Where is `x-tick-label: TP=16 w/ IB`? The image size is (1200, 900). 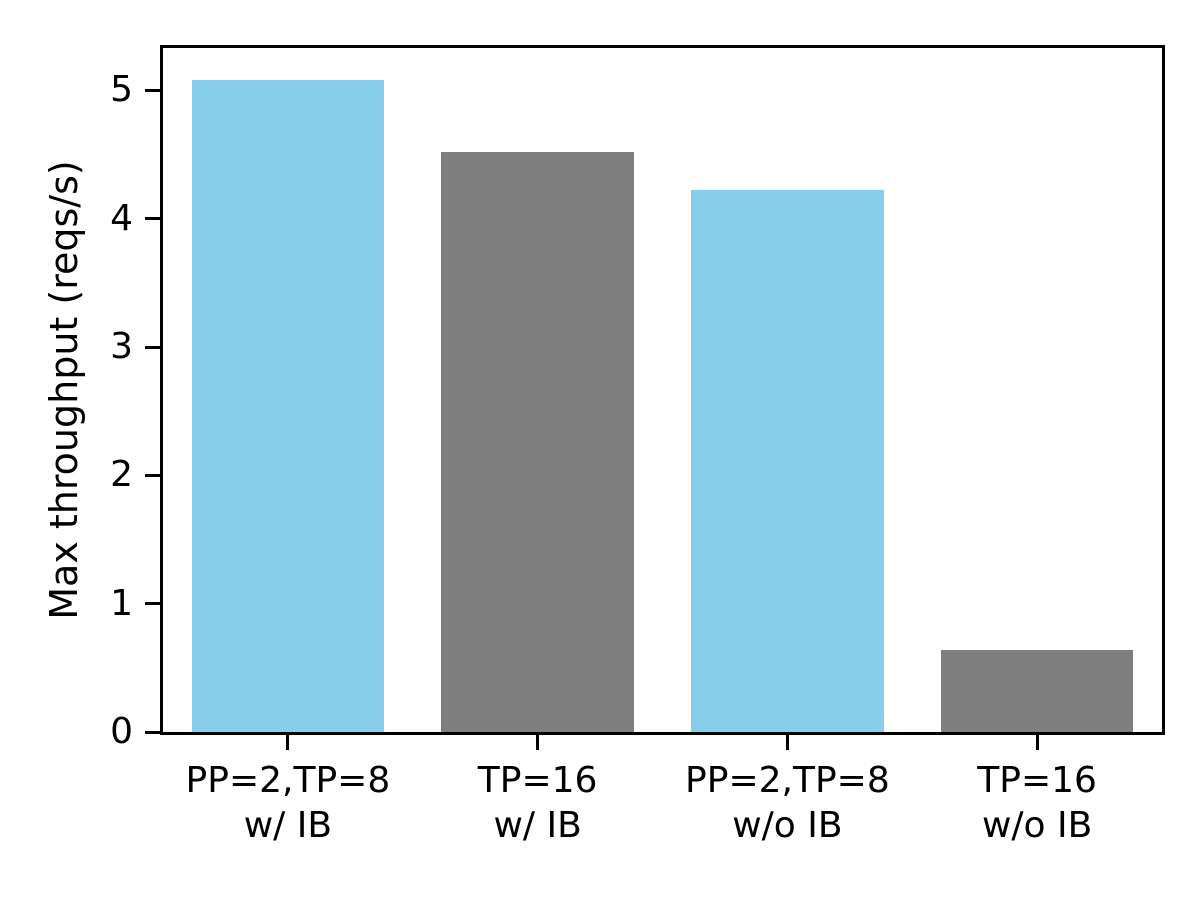 x-tick-label: TP=16 w/ IB is located at coordinates (537, 803).